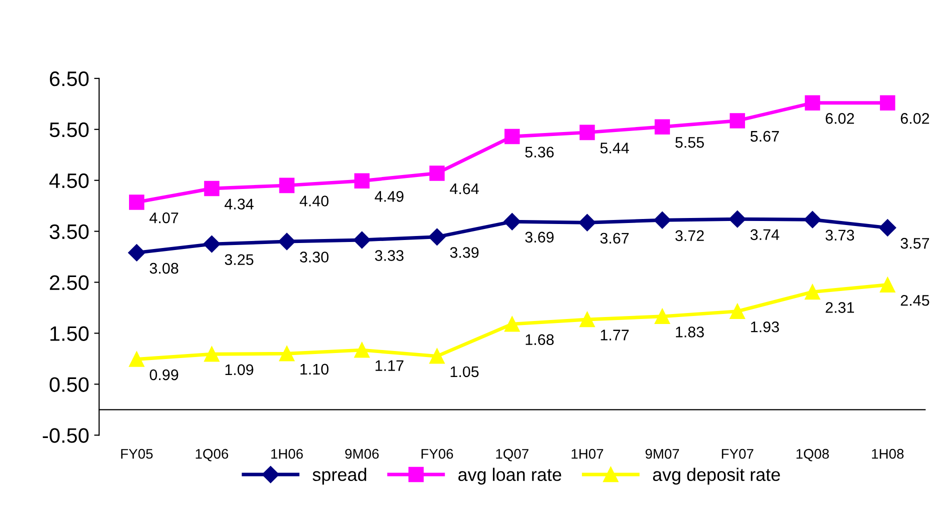 This screenshot has height=506, width=944. I want to click on data-label: 3.39, so click(464, 252).